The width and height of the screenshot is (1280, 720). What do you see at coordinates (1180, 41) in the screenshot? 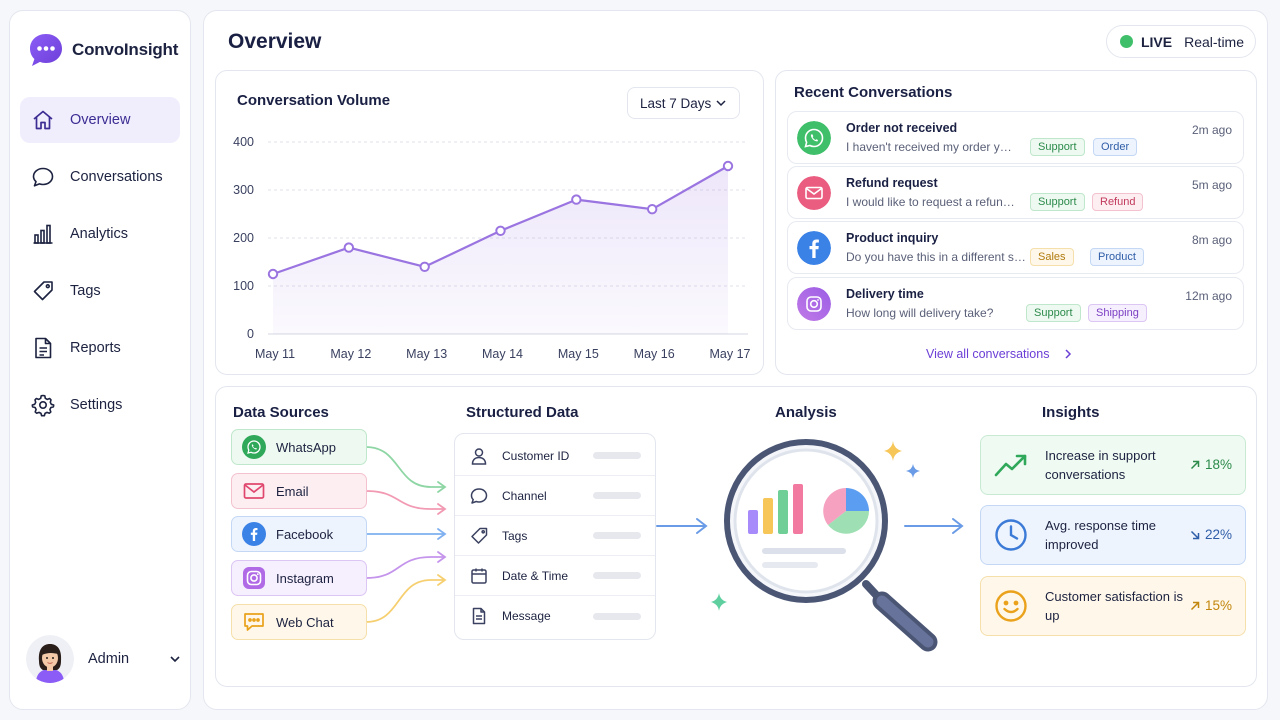
I see `live-indicator: LIVE Real-time` at bounding box center [1180, 41].